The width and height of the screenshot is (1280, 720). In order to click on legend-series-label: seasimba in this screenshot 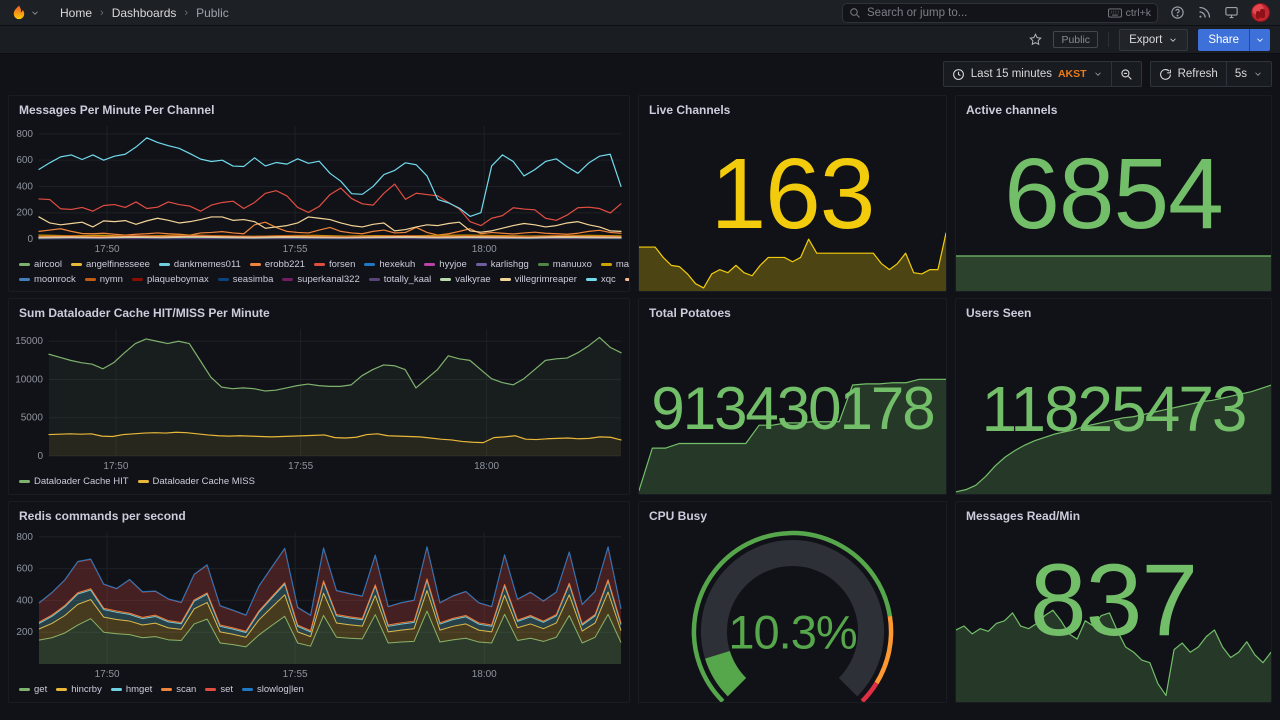, I will do `click(253, 279)`.